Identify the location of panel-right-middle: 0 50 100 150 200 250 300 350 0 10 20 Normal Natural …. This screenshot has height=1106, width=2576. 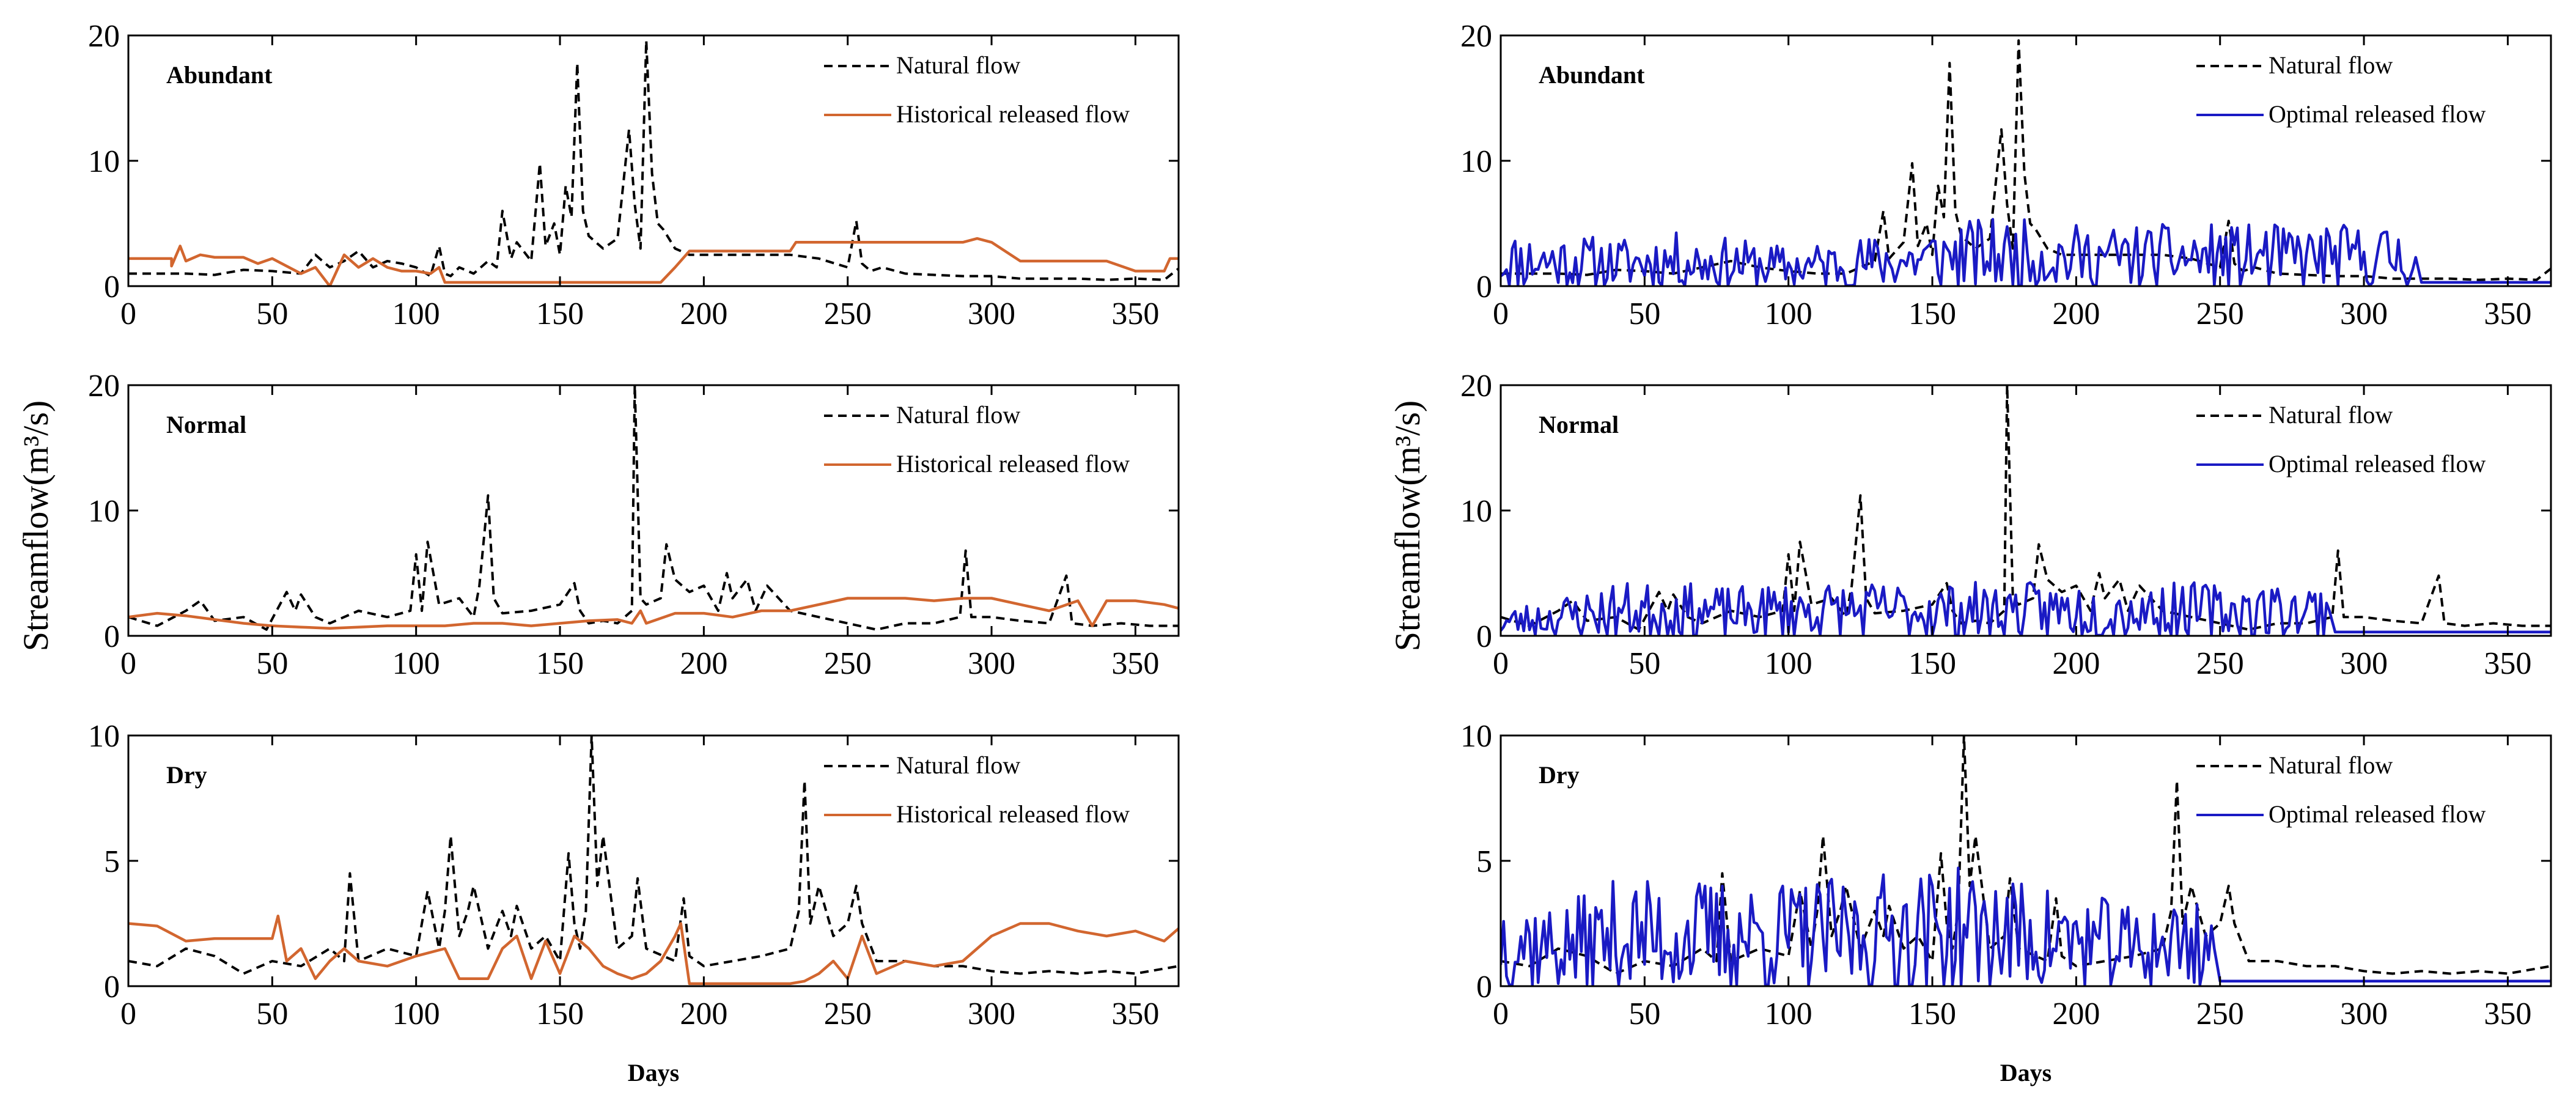
(2006, 525).